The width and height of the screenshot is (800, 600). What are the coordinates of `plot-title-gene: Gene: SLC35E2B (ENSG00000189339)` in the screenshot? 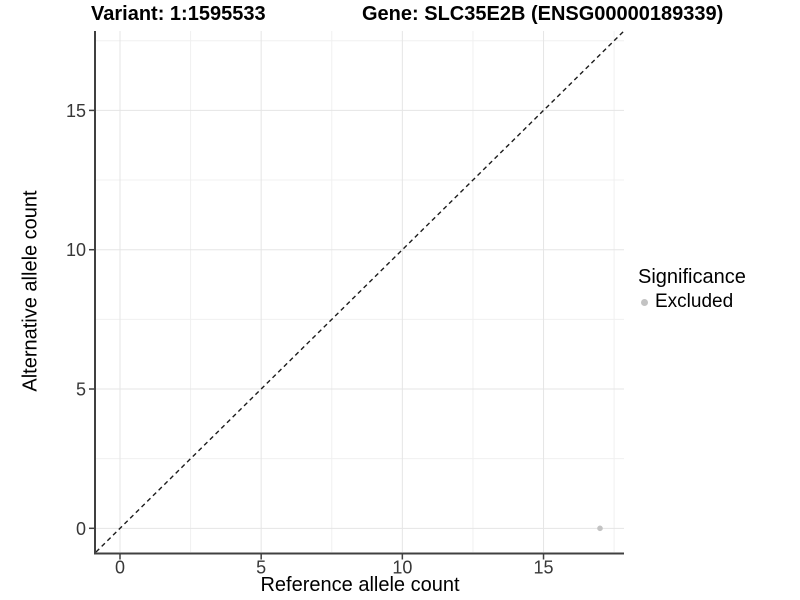 It's located at (543, 14).